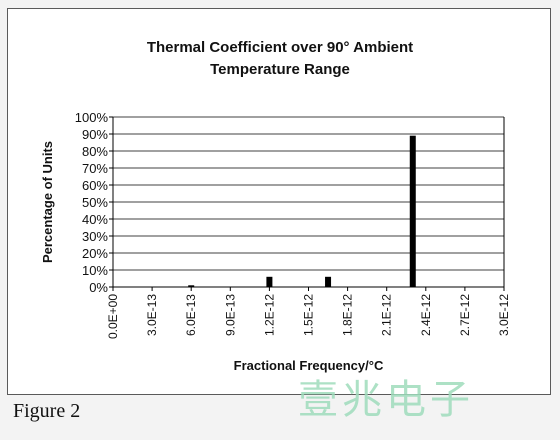 This screenshot has height=440, width=560. Describe the element at coordinates (98, 287) in the screenshot. I see `y-tick-label: 0%` at that location.